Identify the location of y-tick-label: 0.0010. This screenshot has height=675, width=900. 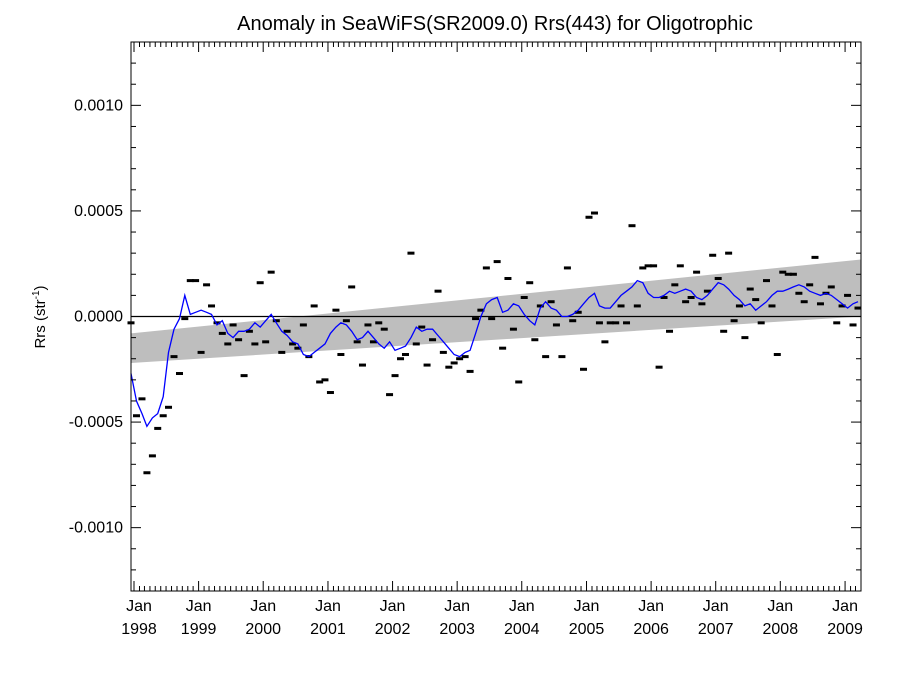
(98, 105).